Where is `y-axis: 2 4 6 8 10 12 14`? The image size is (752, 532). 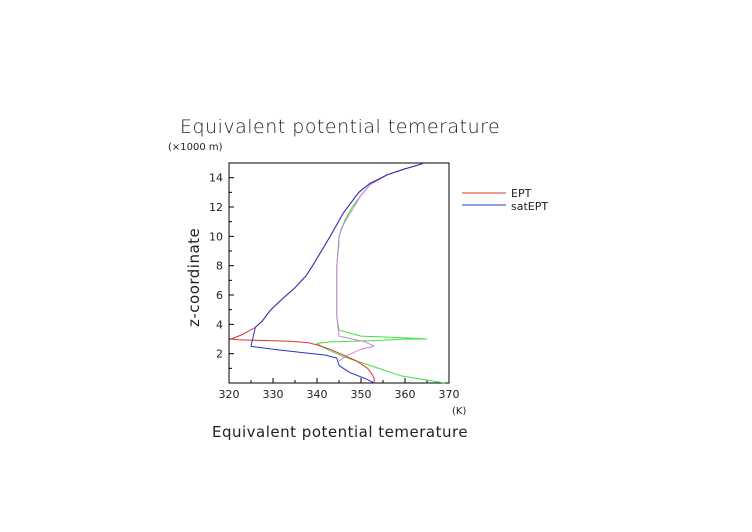 y-axis: 2 4 6 8 10 12 14 is located at coordinates (221, 270).